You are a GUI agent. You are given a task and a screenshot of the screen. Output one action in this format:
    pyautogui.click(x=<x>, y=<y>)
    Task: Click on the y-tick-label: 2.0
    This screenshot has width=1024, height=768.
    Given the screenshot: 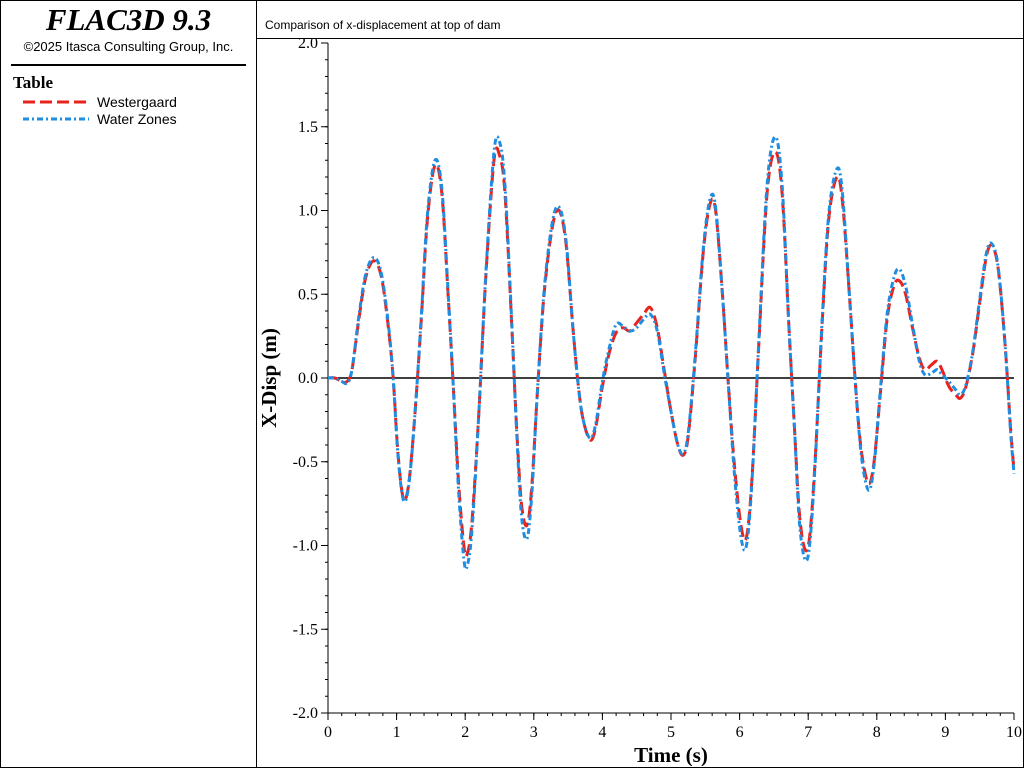 What is the action you would take?
    pyautogui.click(x=308, y=45)
    